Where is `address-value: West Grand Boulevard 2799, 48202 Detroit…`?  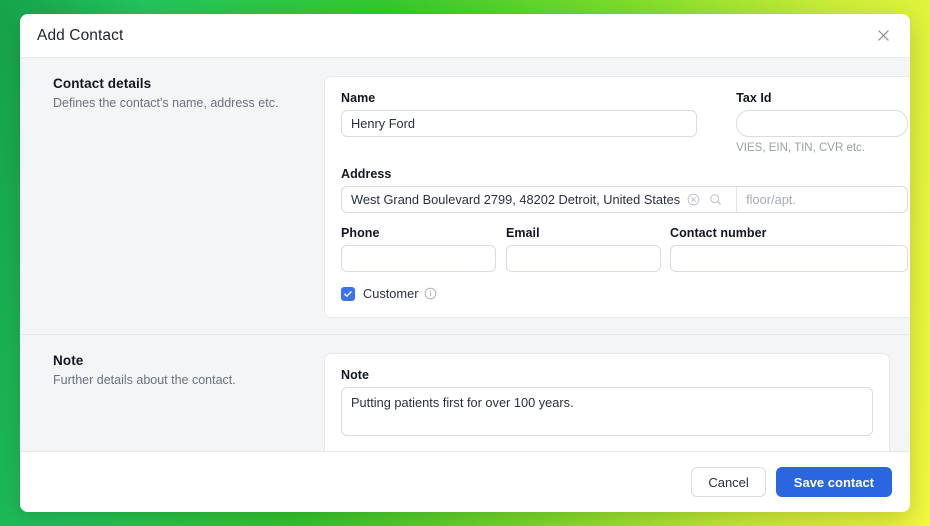
address-value: West Grand Boulevard 2799, 48202 Detroit… is located at coordinates (516, 199).